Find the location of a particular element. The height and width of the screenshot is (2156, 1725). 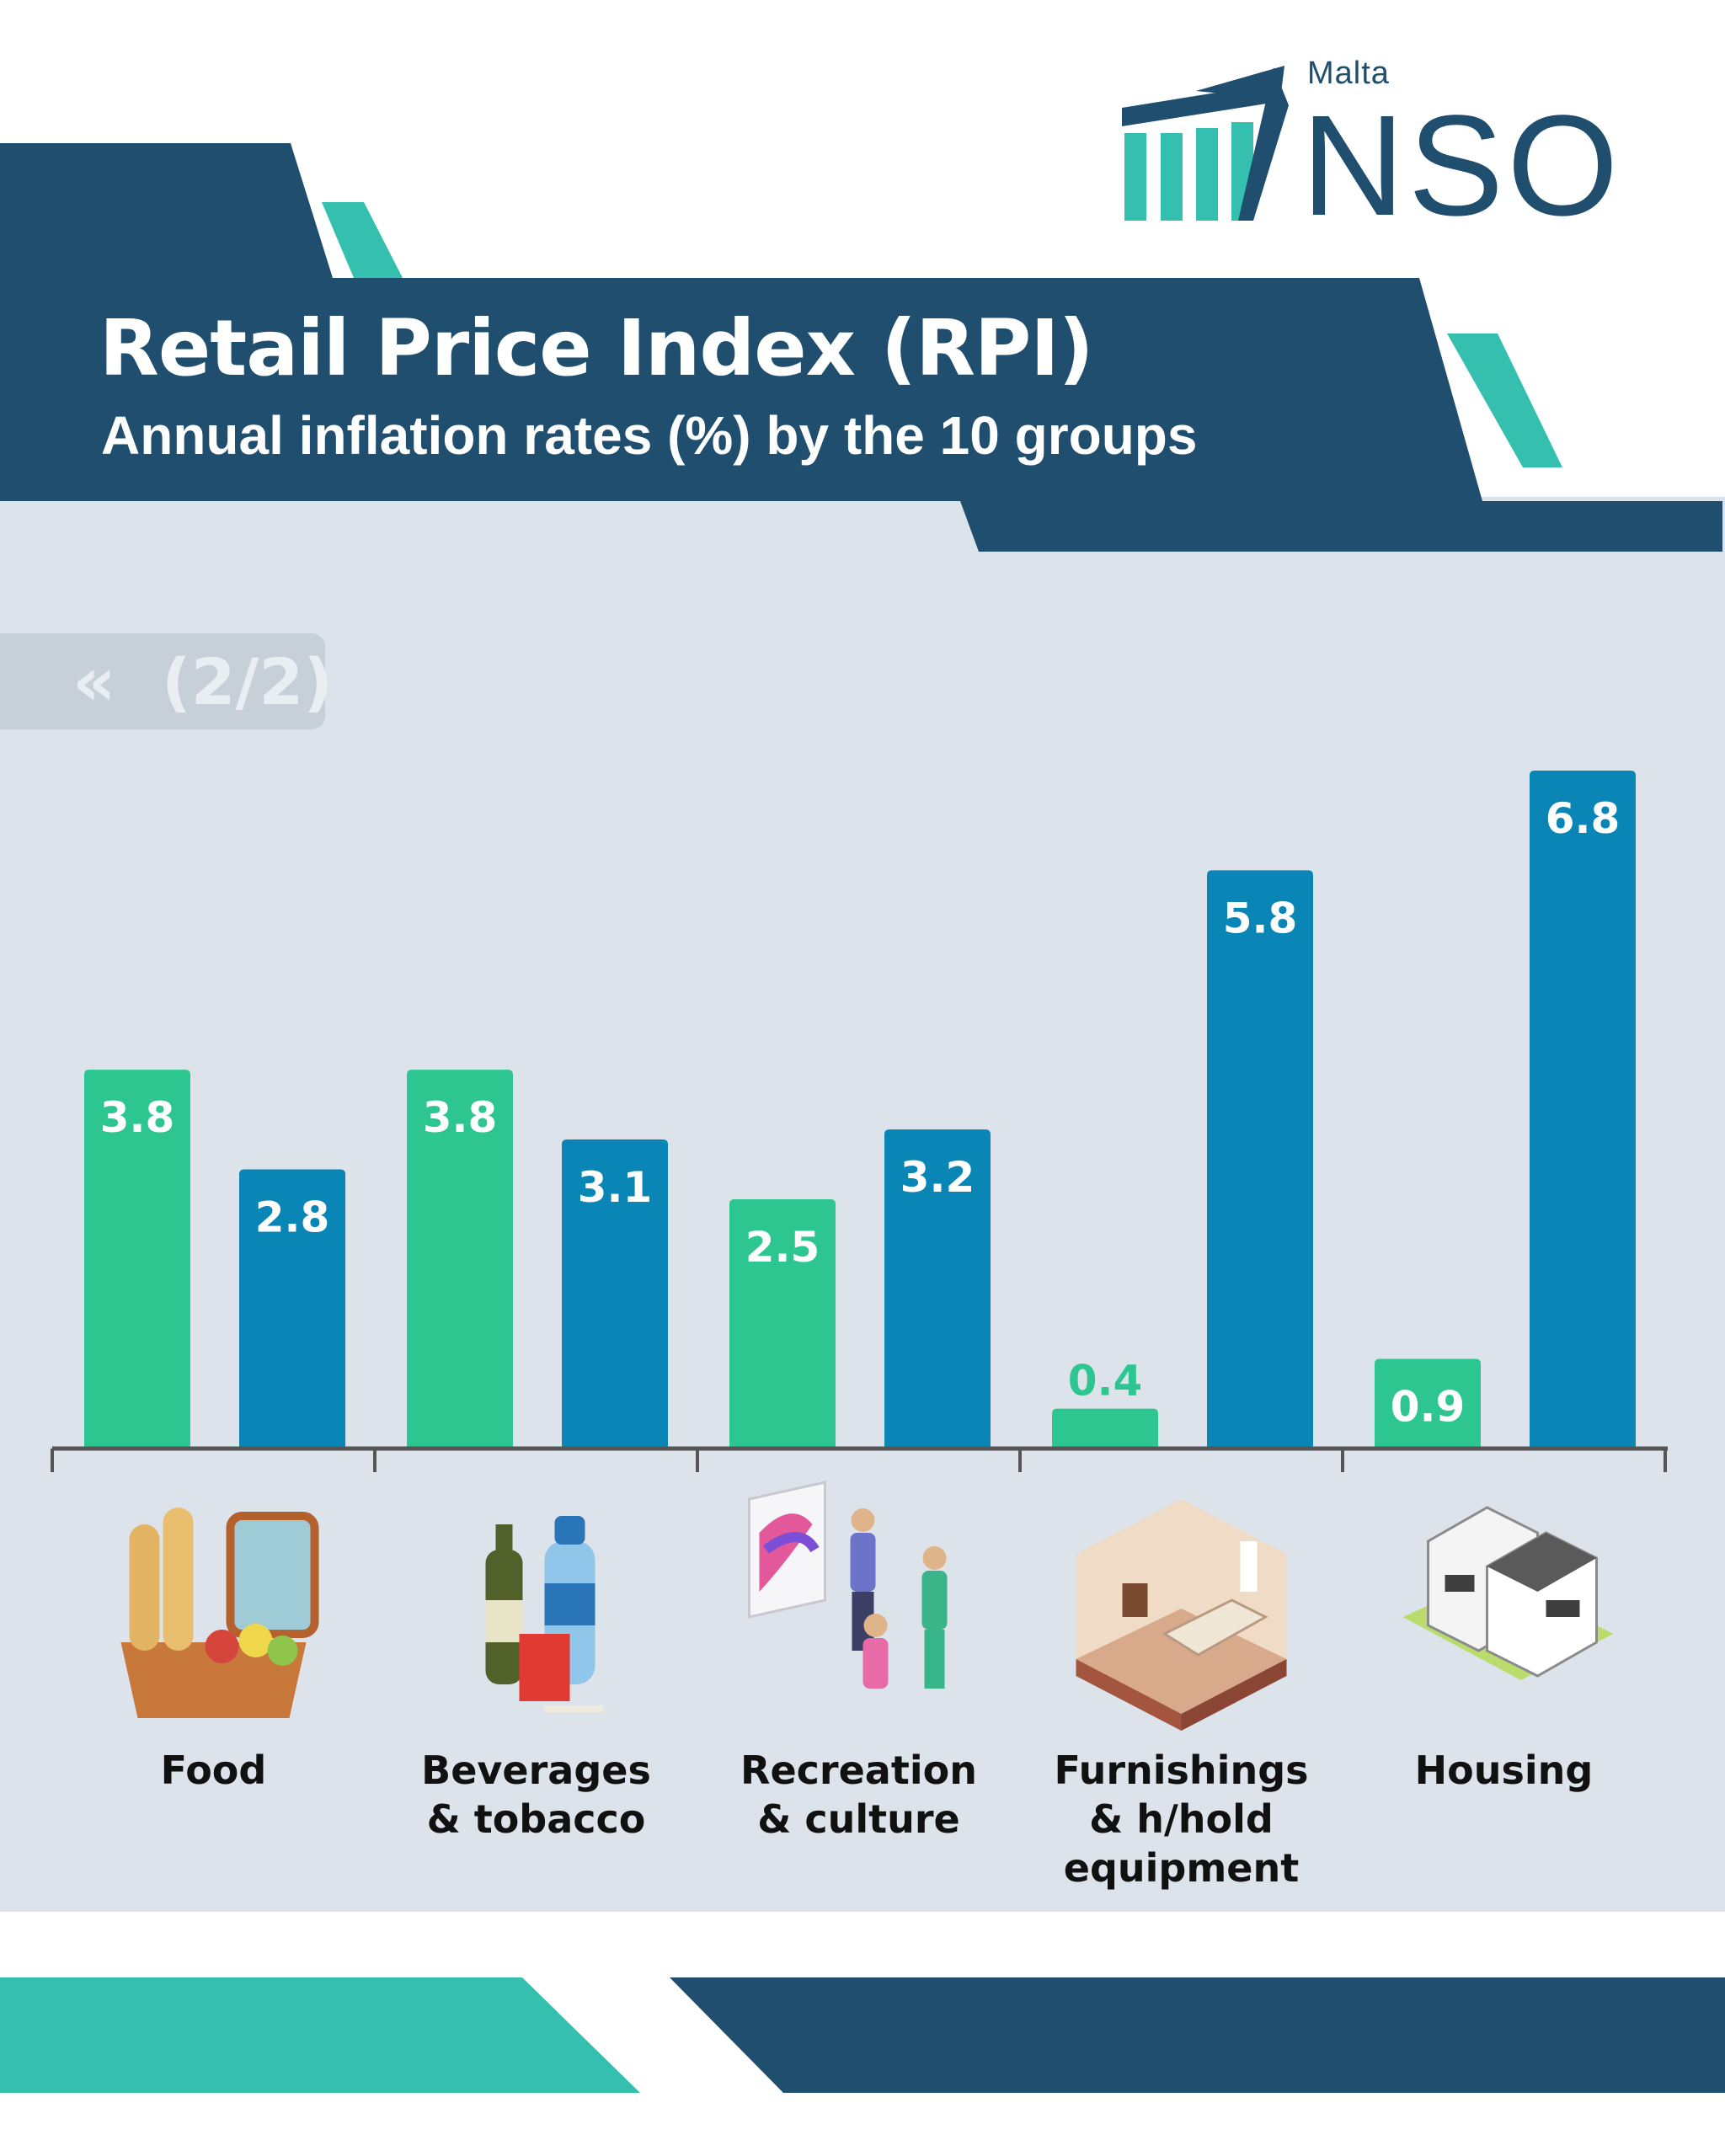

bottles-cigarettes-icon is located at coordinates (544, 1614).